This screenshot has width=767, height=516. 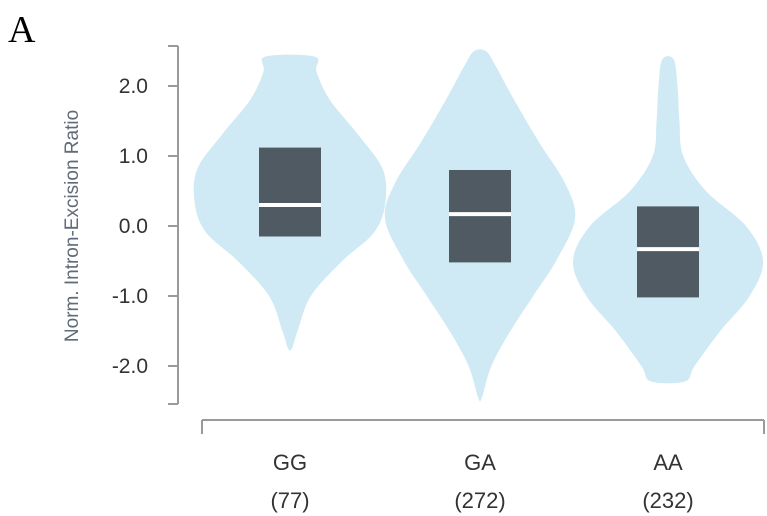 I want to click on y-tick-label: 0.0, so click(x=133, y=226).